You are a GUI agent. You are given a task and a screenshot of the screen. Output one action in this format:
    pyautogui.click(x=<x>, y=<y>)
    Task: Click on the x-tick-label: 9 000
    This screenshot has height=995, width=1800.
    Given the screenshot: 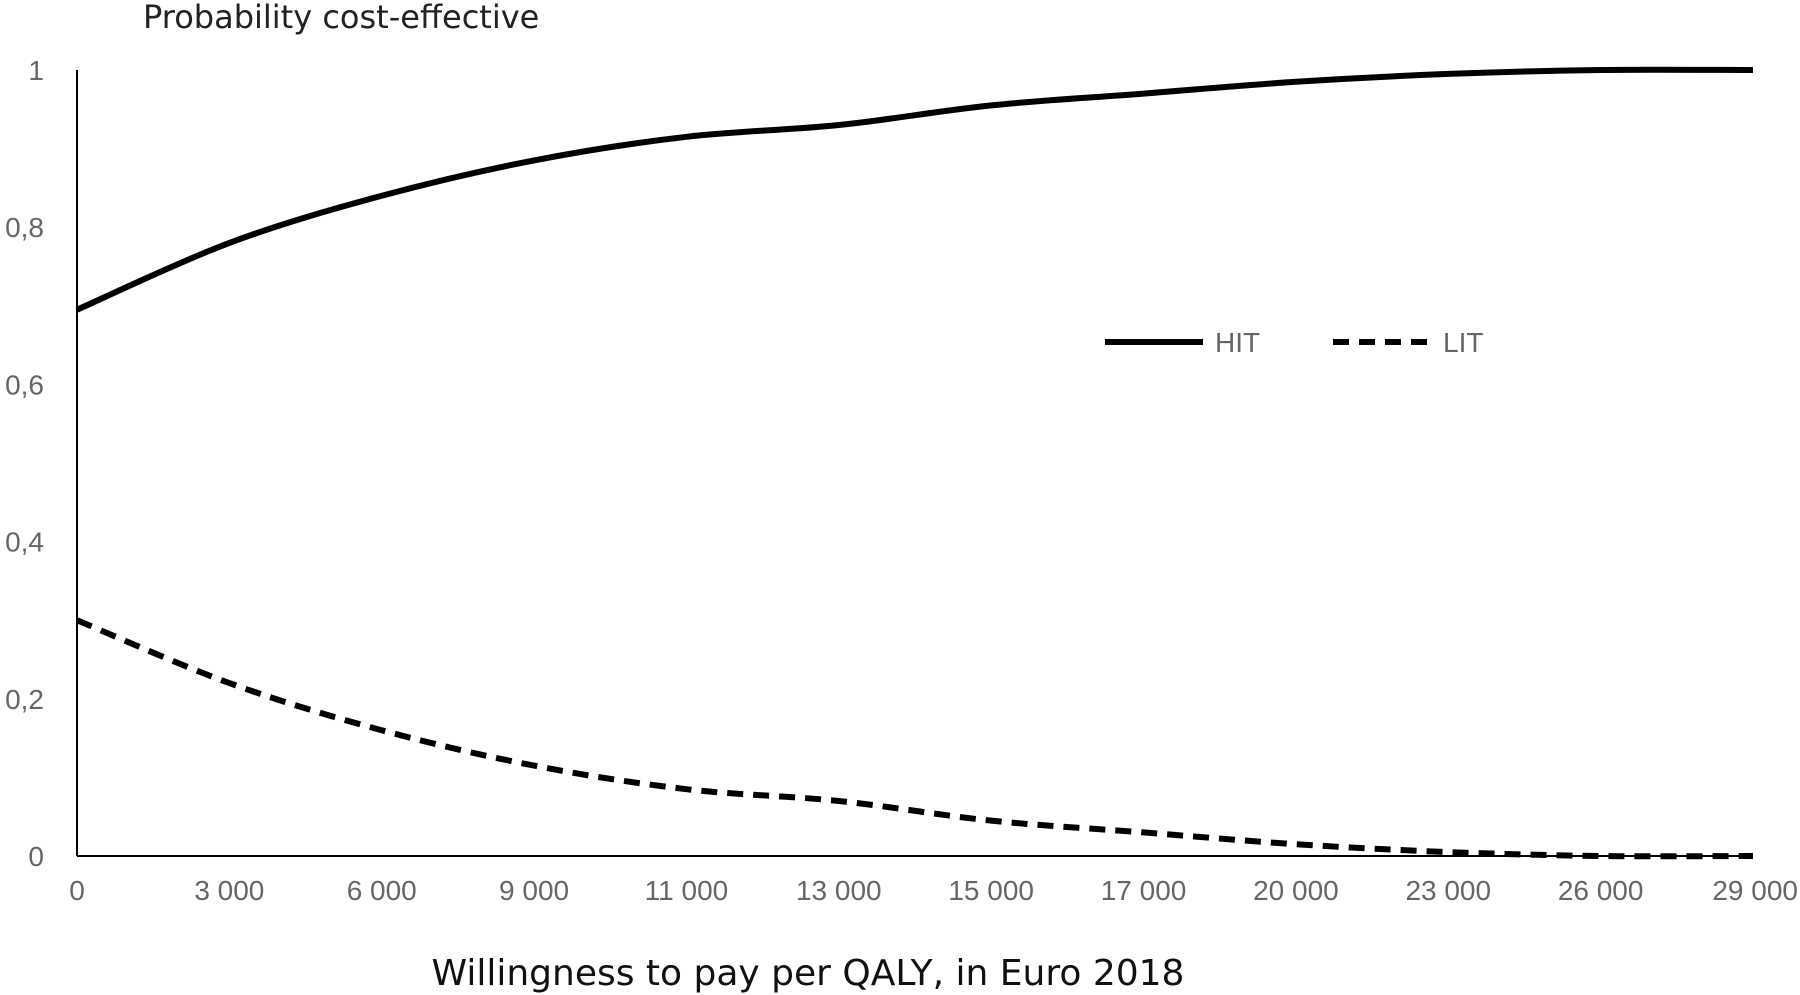 What is the action you would take?
    pyautogui.click(x=534, y=890)
    